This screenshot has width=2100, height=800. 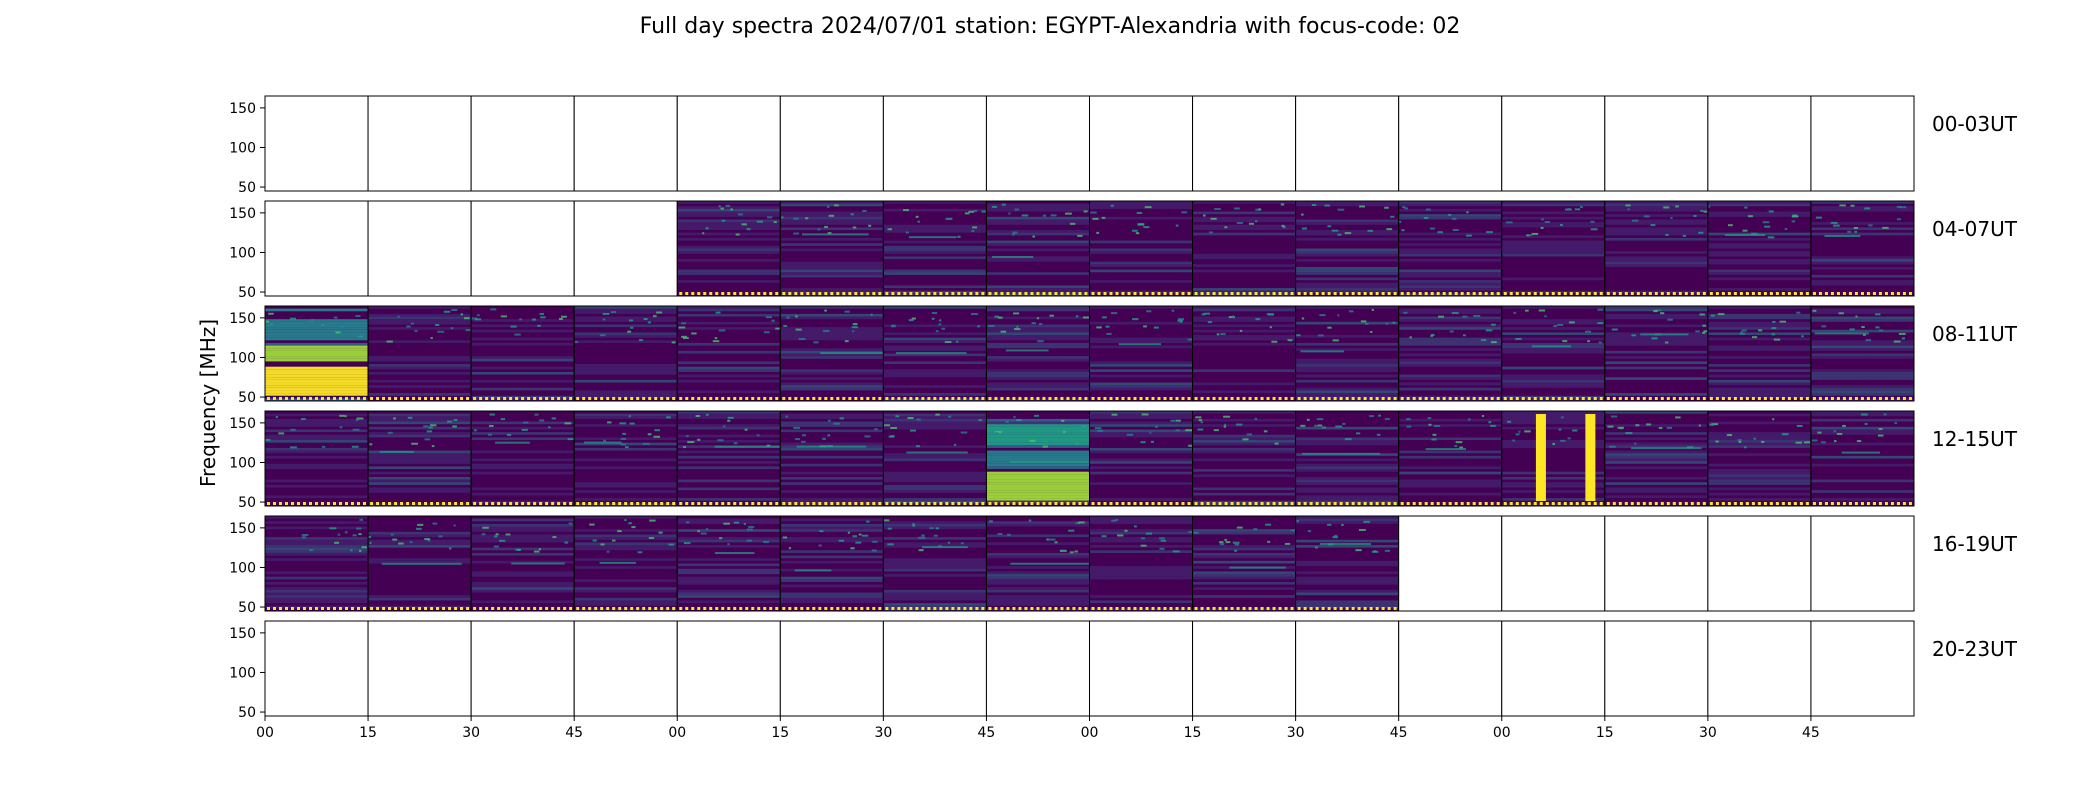 I want to click on y-axis-label: Frequency [MHz], so click(x=208, y=403).